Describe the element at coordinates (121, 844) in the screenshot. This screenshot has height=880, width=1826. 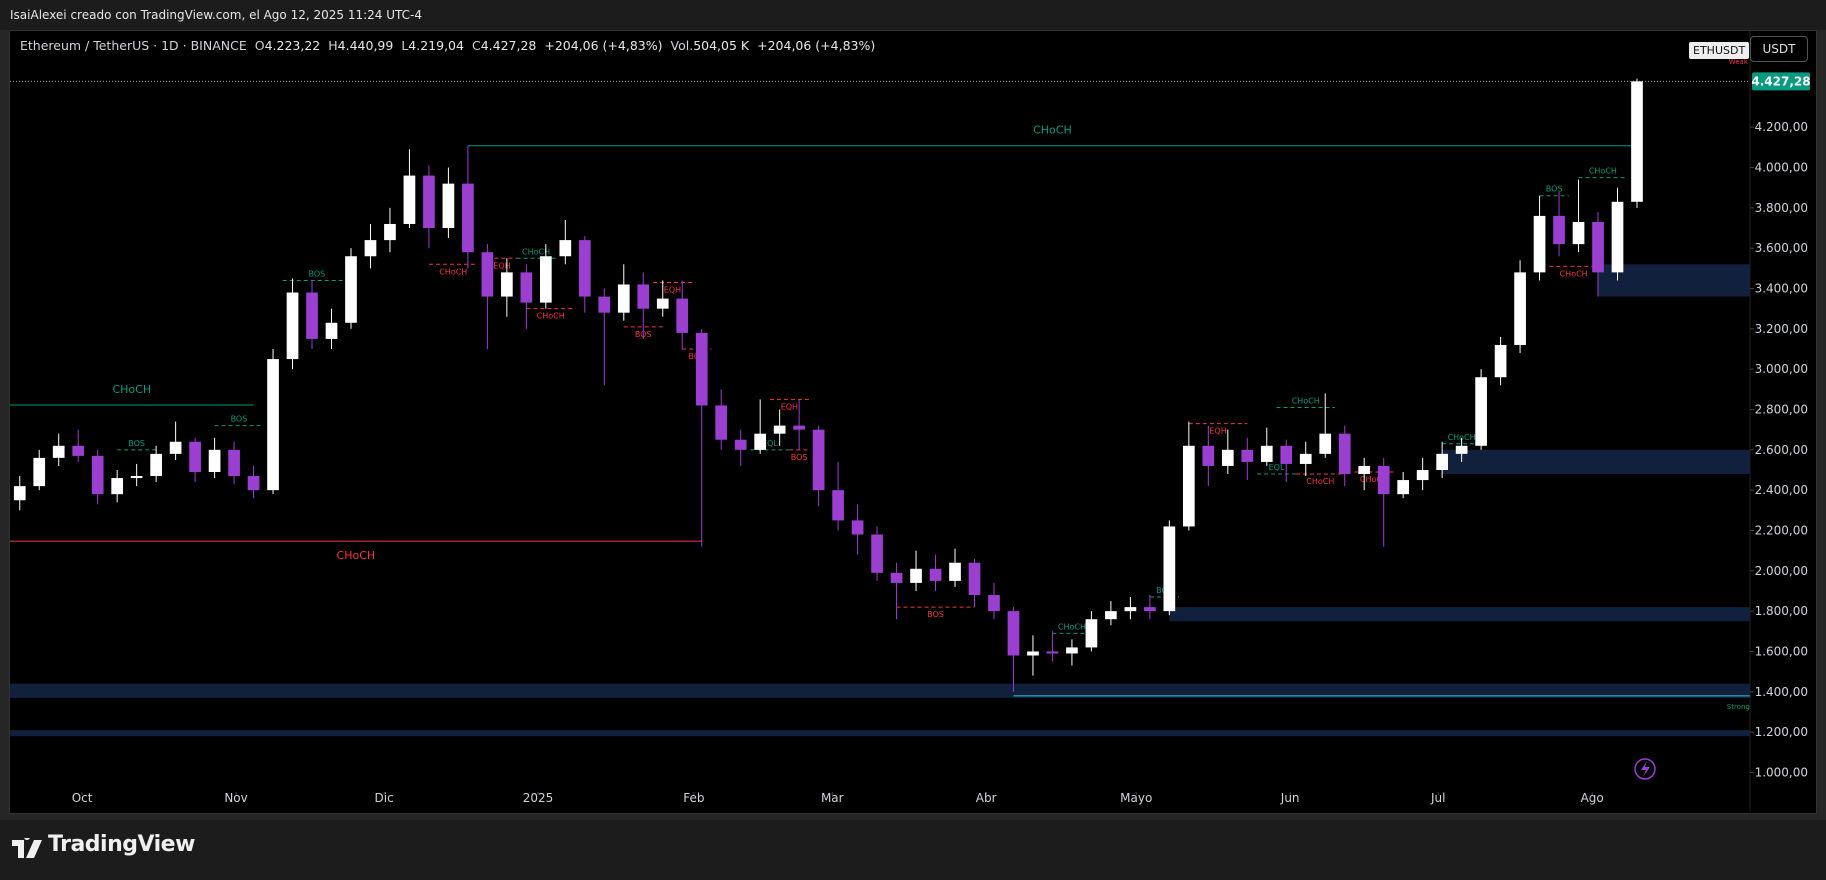
I see `brand: TradingView` at that location.